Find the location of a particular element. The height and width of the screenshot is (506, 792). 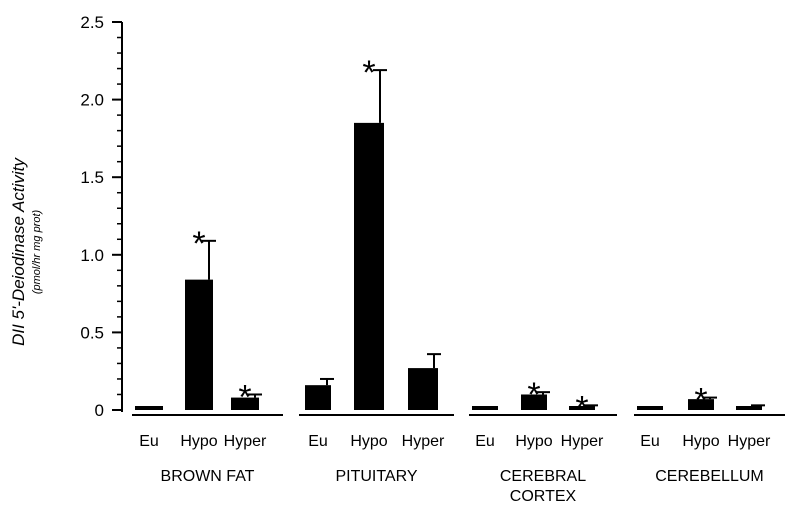

y-tick-label: 2.0 is located at coordinates (92, 100).